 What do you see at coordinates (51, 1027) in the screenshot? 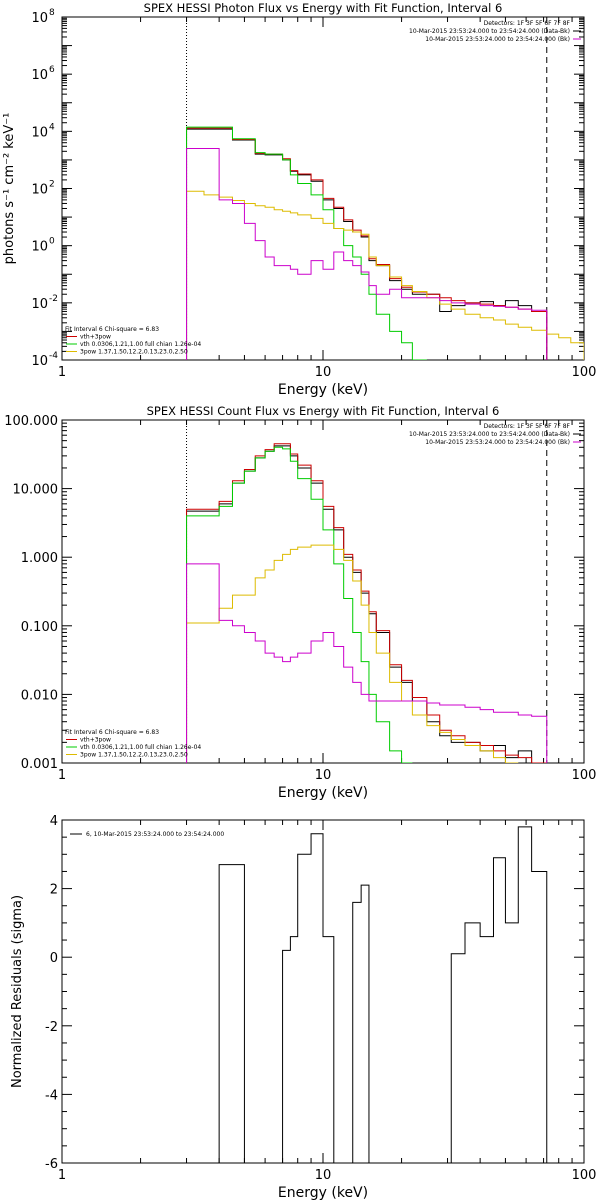
I see `y-tick-label: -2` at bounding box center [51, 1027].